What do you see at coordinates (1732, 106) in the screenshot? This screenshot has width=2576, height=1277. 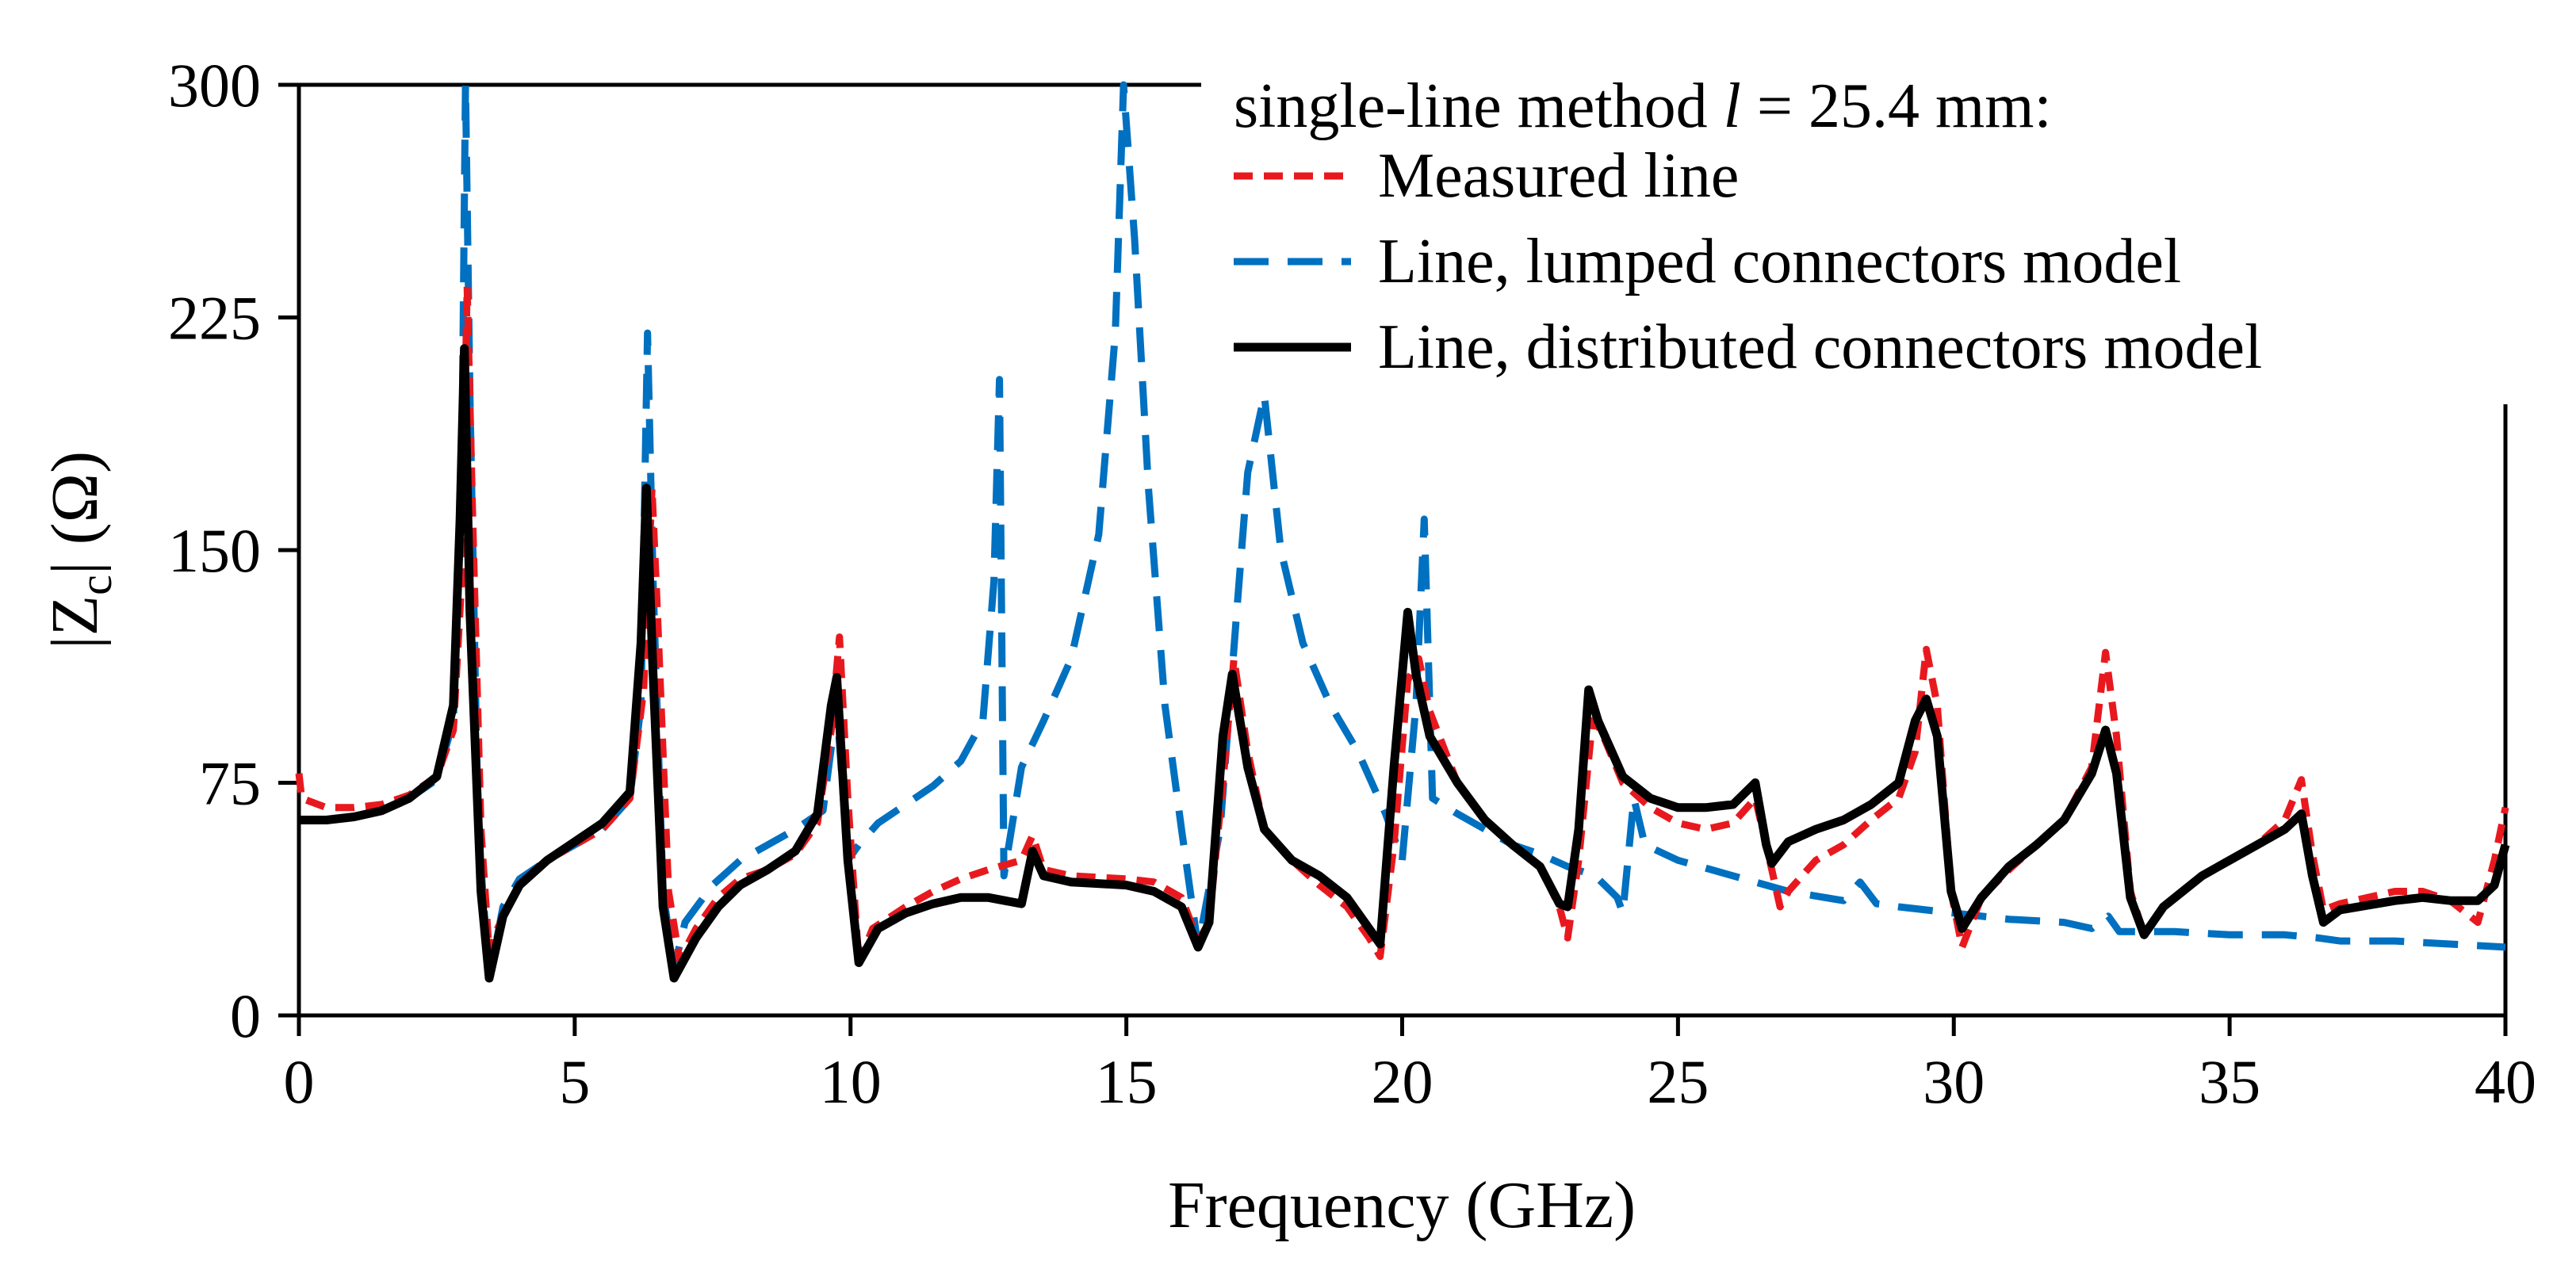 I see `legend-title-variable: l` at bounding box center [1732, 106].